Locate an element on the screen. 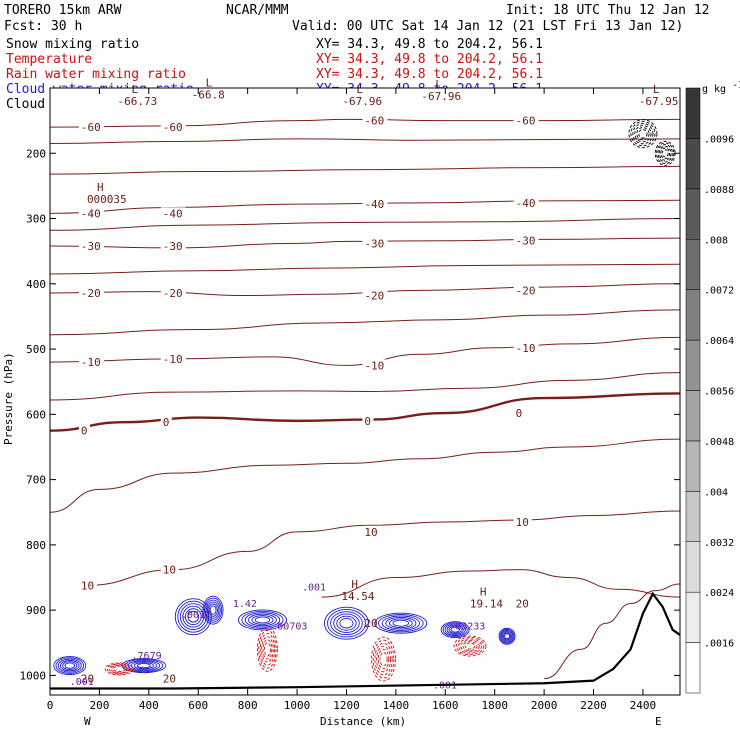  y-tick-label: 700 is located at coordinates (36, 480).